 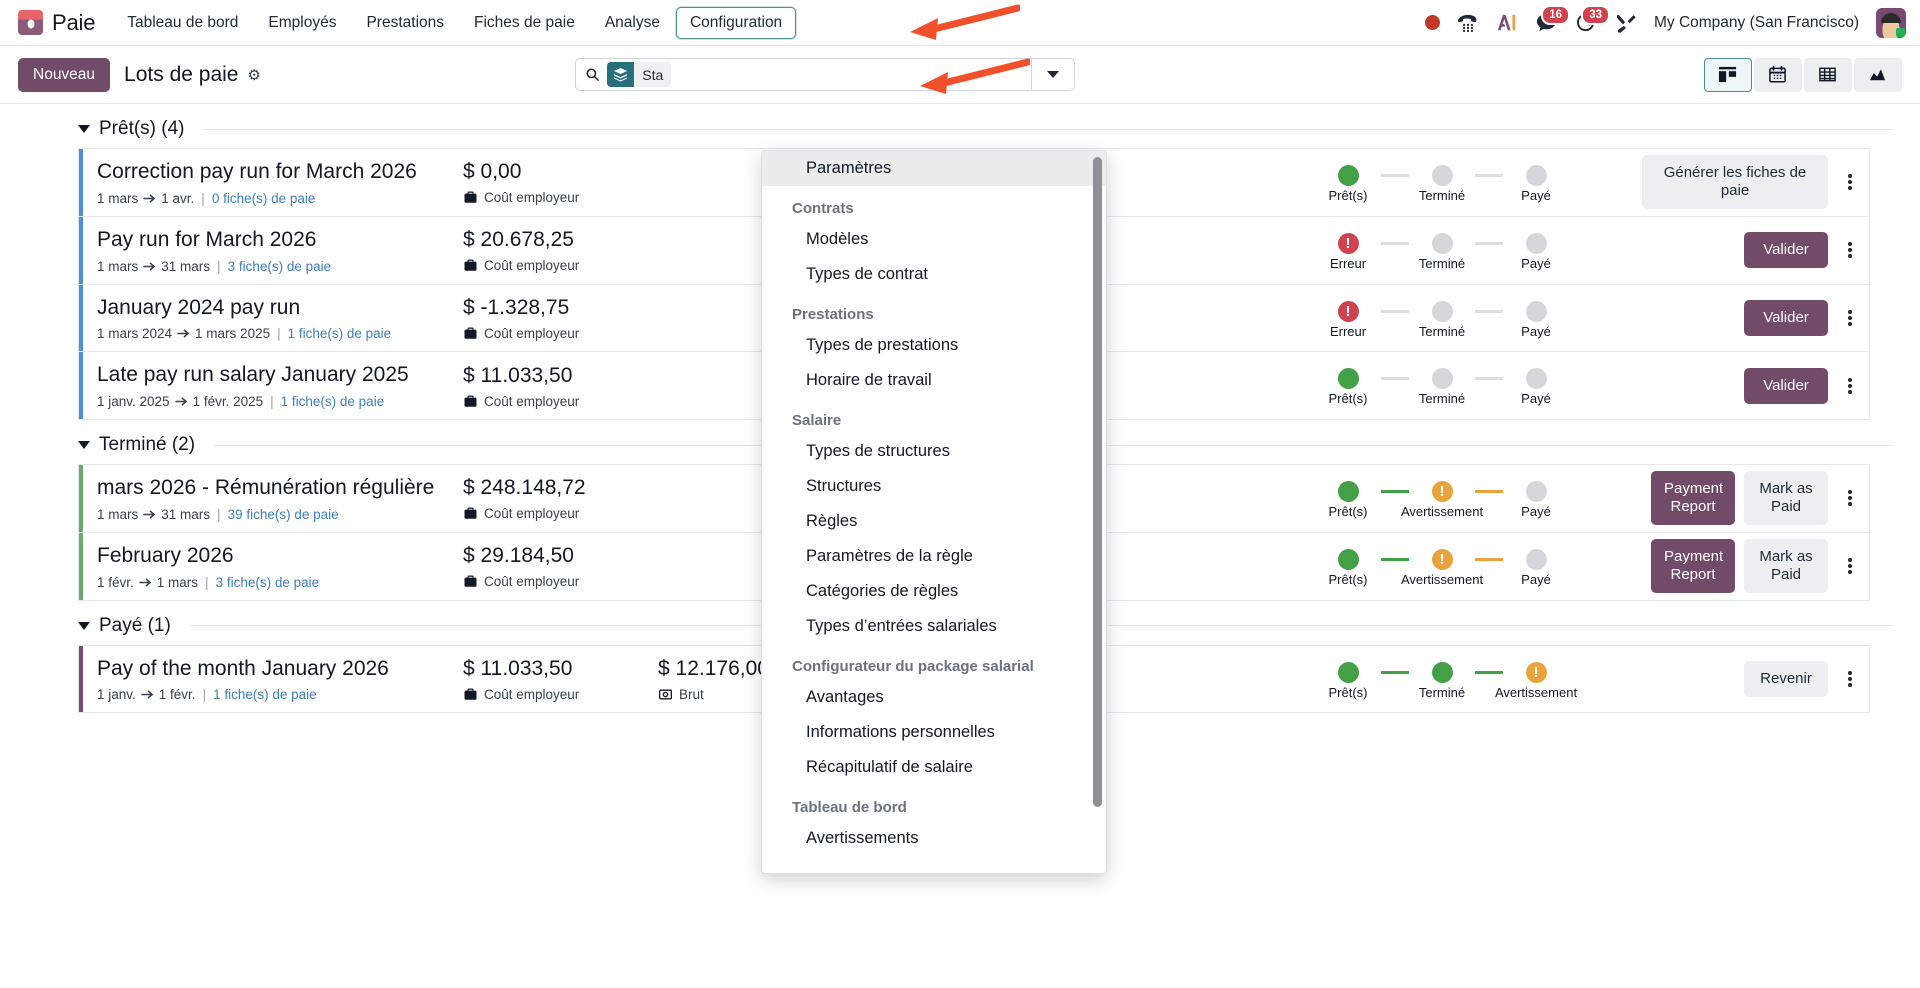 What do you see at coordinates (1735, 182) in the screenshot?
I see `row-action-button: Générer les fiches de paie` at bounding box center [1735, 182].